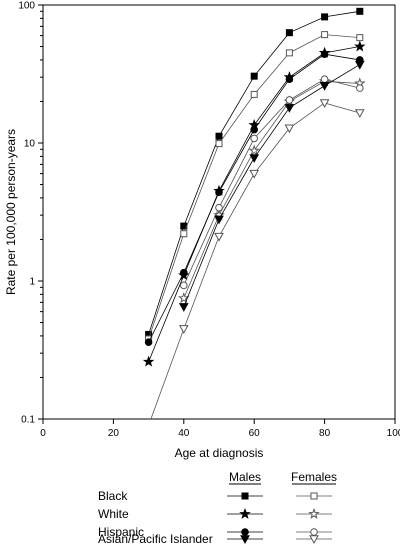 This screenshot has width=400, height=549. What do you see at coordinates (113, 496) in the screenshot?
I see `legend-label: Black` at bounding box center [113, 496].